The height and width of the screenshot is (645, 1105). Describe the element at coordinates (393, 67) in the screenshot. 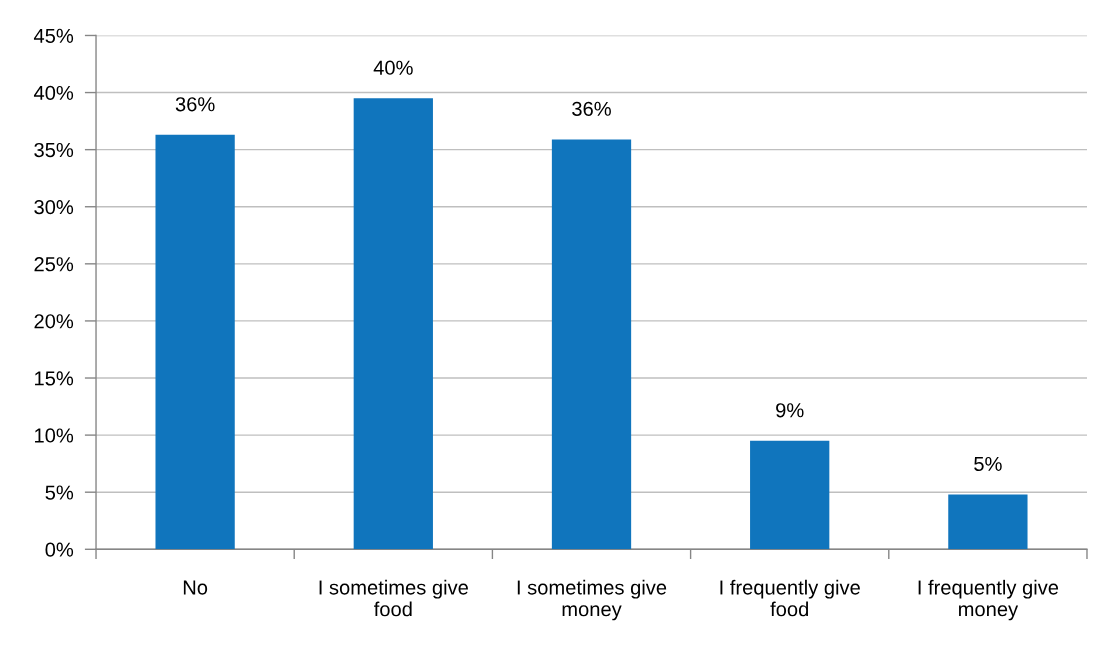

I see `data-label: 40%` at that location.